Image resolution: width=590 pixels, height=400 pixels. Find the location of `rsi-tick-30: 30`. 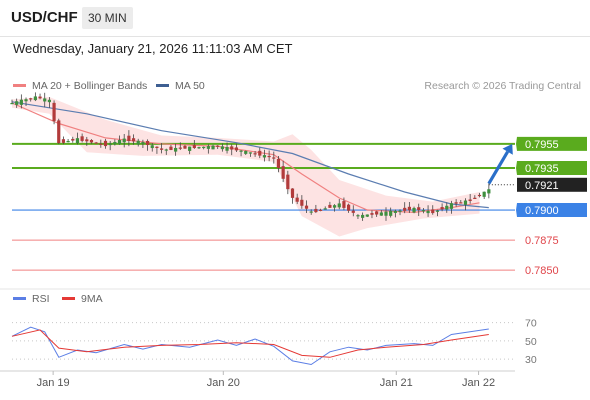

rsi-tick-30: 30 is located at coordinates (531, 360).